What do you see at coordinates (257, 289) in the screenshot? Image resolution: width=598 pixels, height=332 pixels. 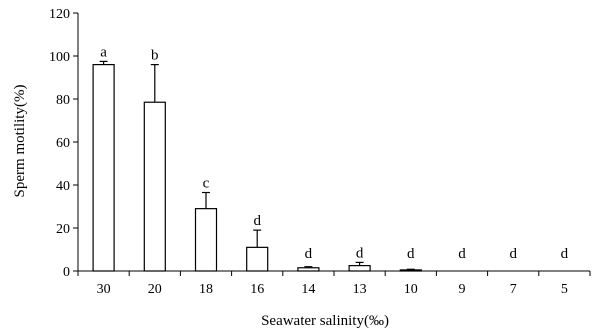 I see `x-tick-label: 16` at bounding box center [257, 289].